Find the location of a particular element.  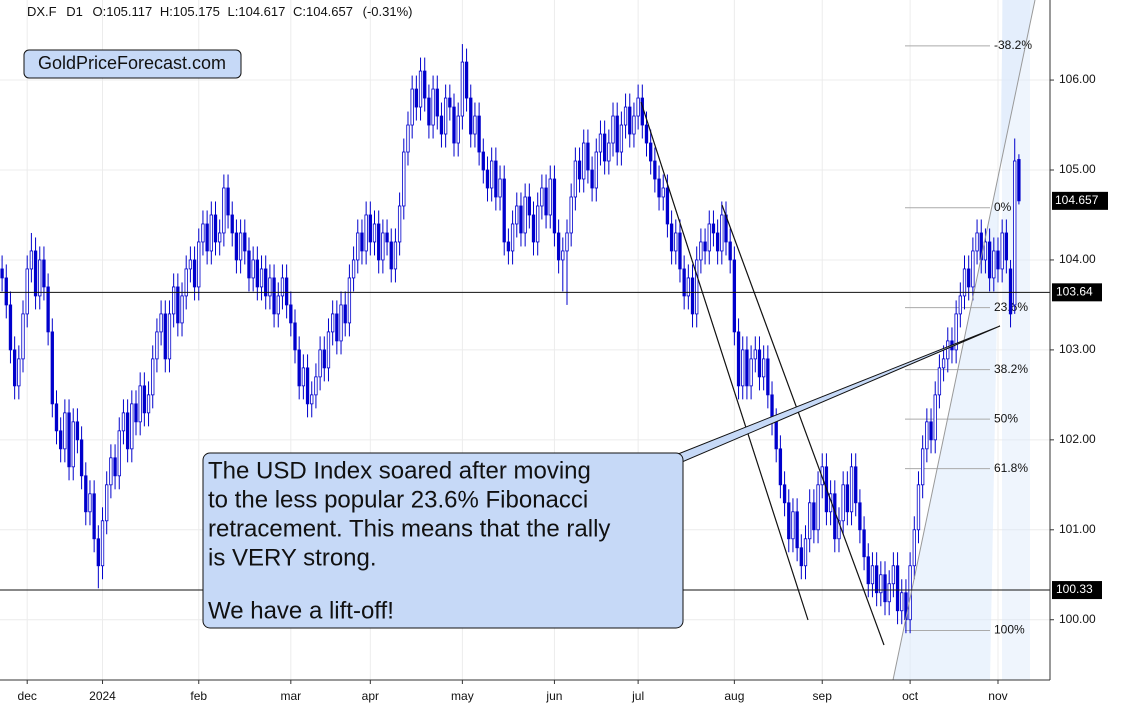

fib-label: 38.2% is located at coordinates (1011, 369).